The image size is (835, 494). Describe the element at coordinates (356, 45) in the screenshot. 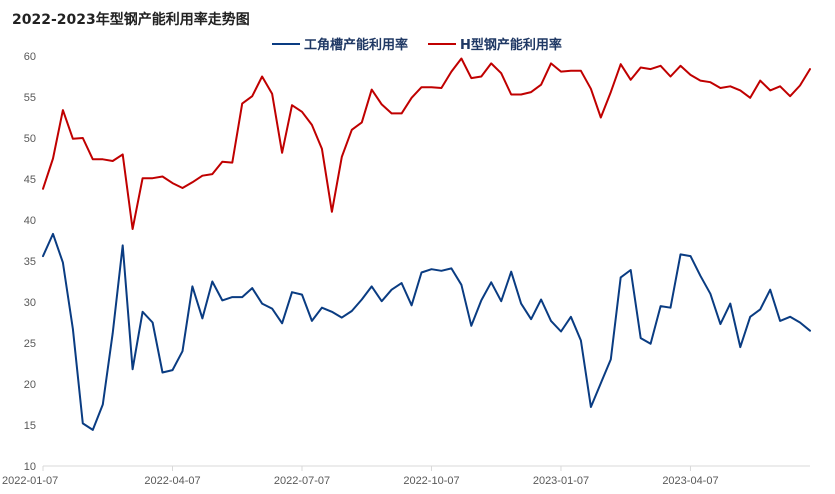

I see `legend-label-series-0: 工角槽产能利用率` at that location.